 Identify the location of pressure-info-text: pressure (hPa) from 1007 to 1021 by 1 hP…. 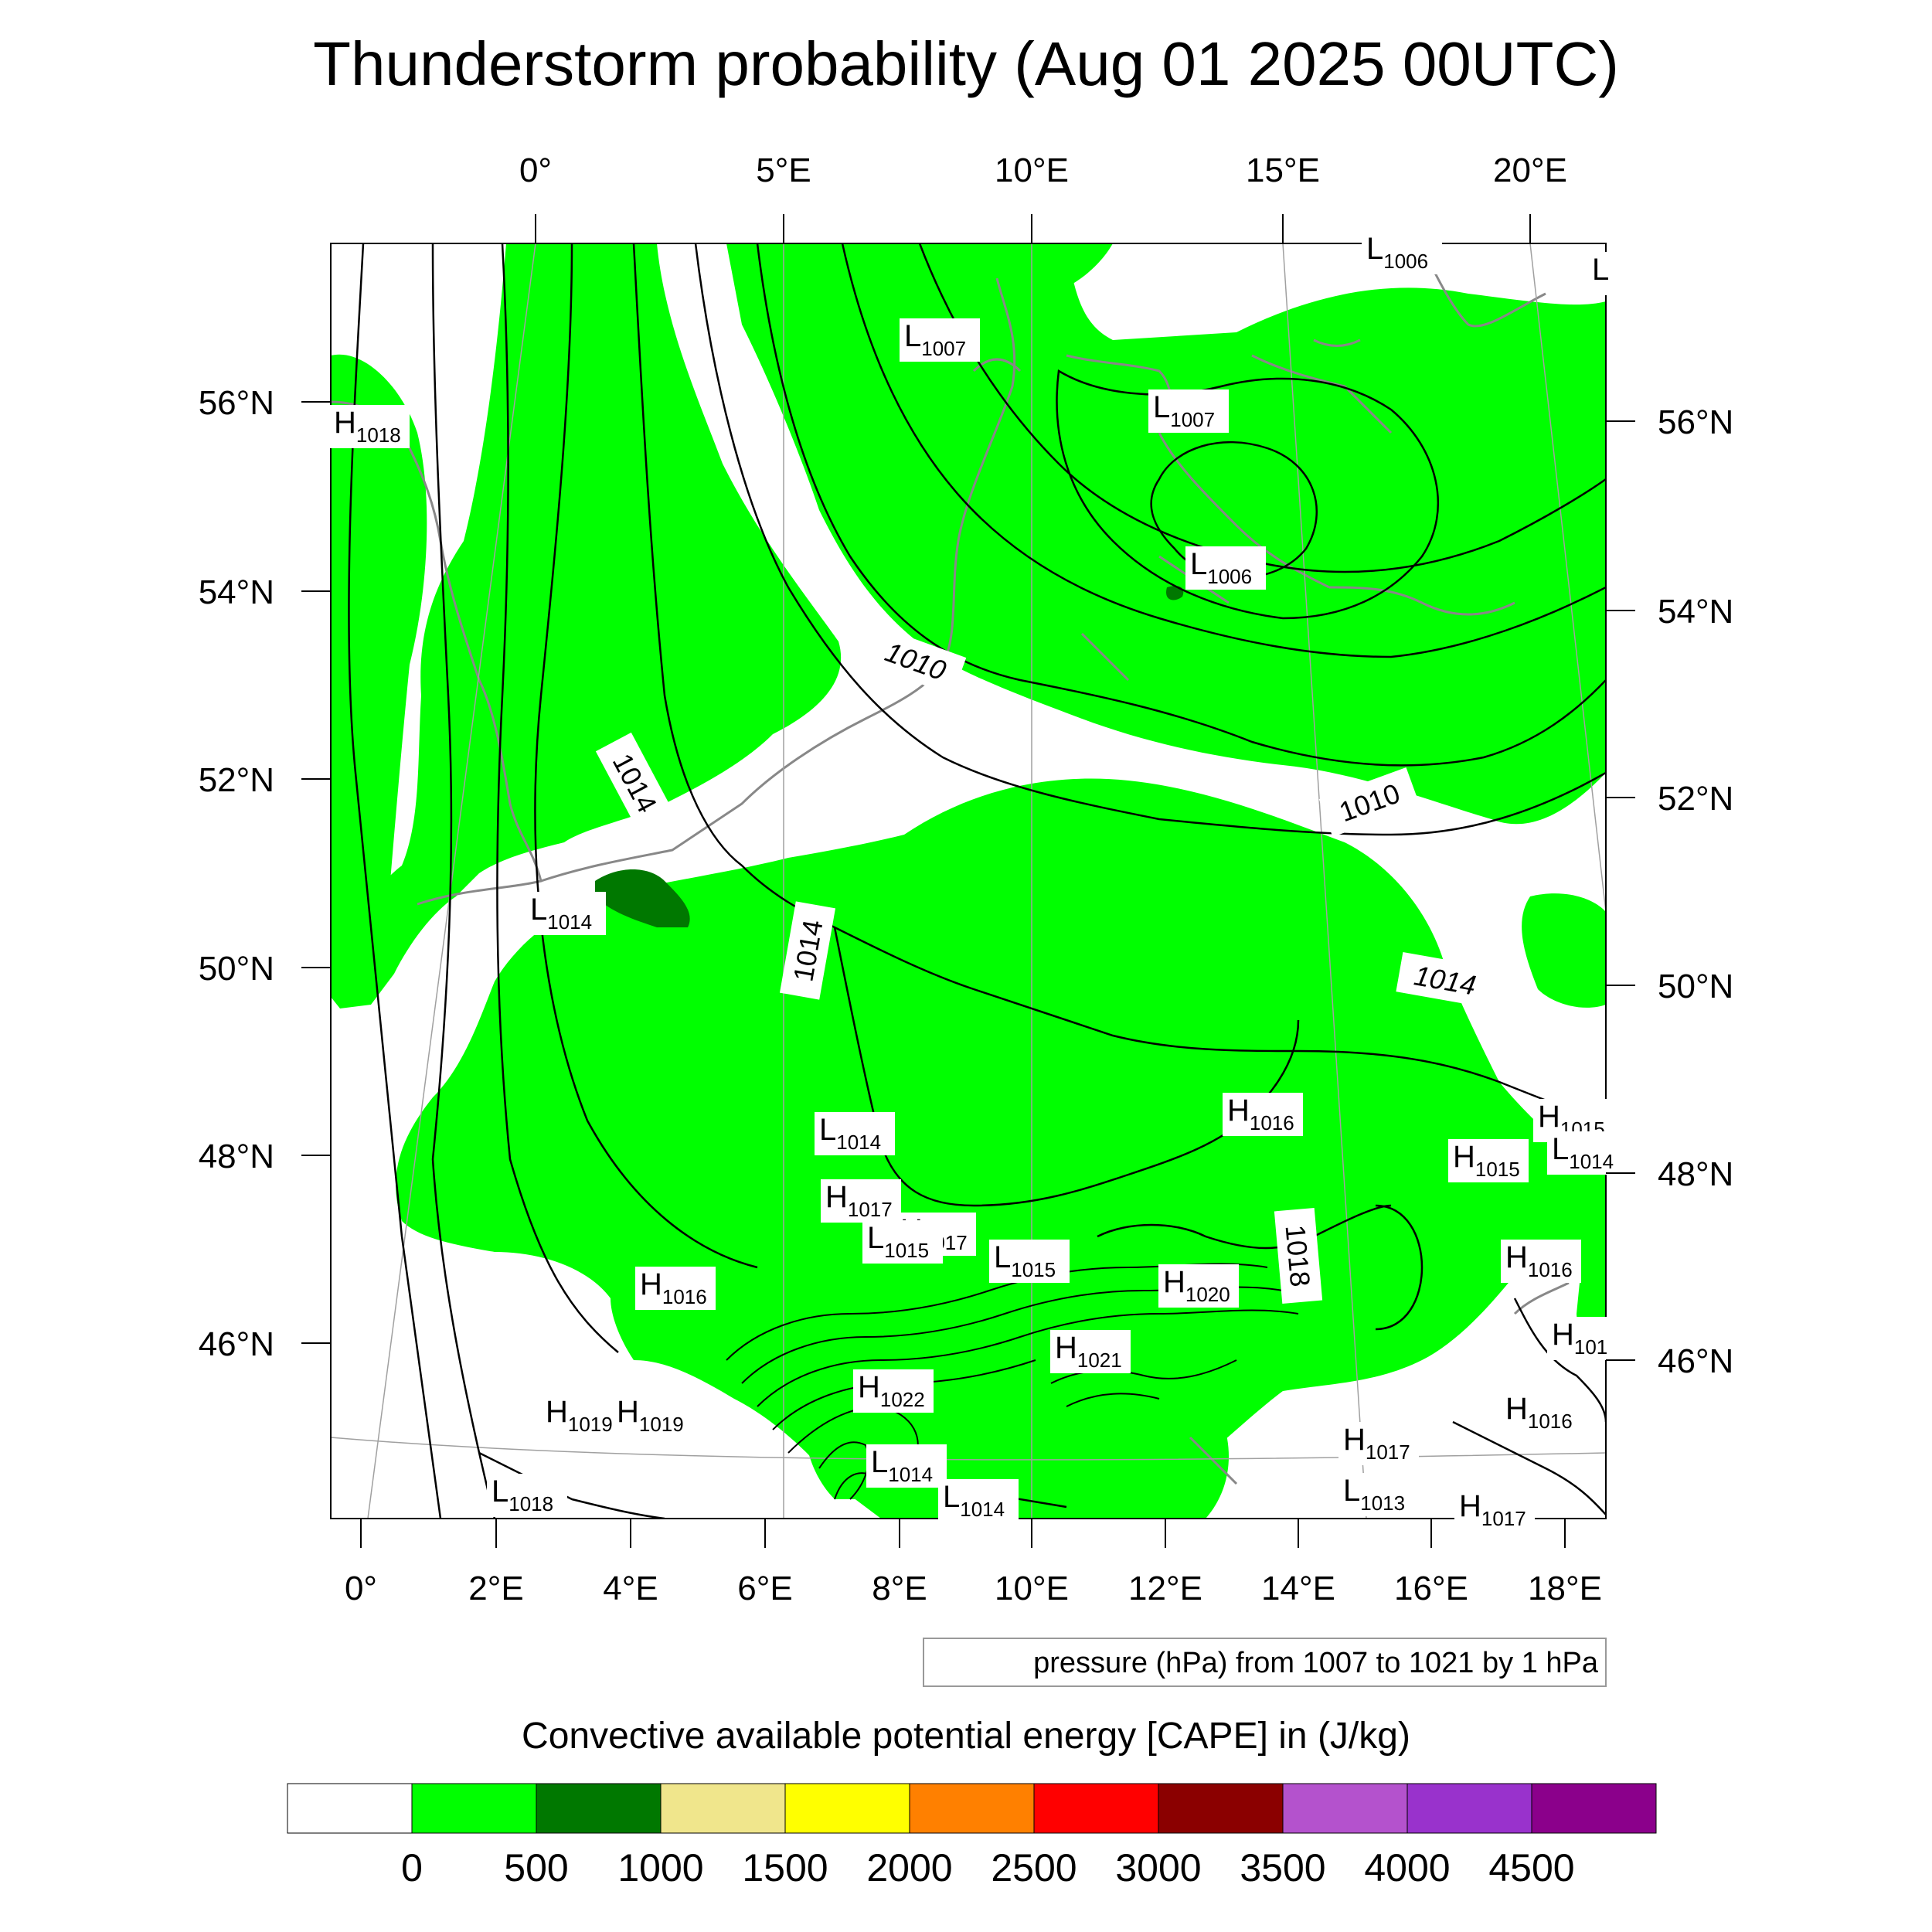
(1316, 1663).